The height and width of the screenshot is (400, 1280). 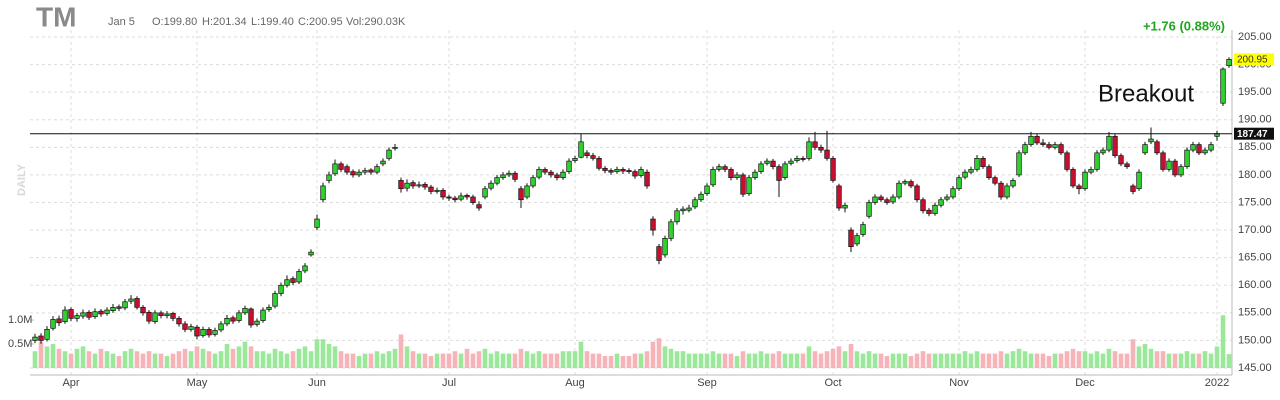 I want to click on change-text: +1.76 (0.88%), so click(x=1184, y=25).